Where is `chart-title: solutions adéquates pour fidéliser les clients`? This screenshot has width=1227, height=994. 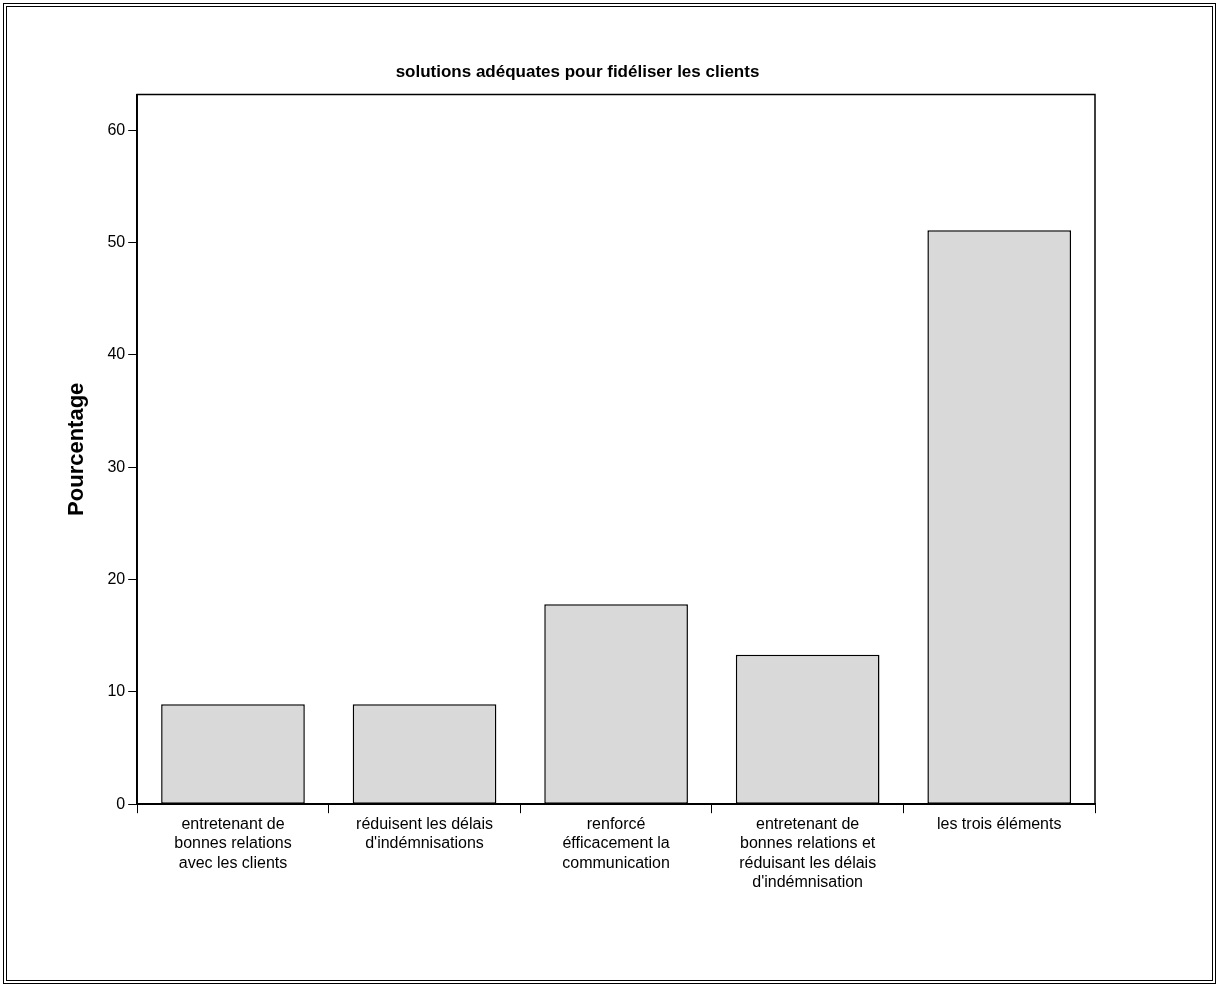
chart-title: solutions adéquates pour fidéliser les clients is located at coordinates (577, 71).